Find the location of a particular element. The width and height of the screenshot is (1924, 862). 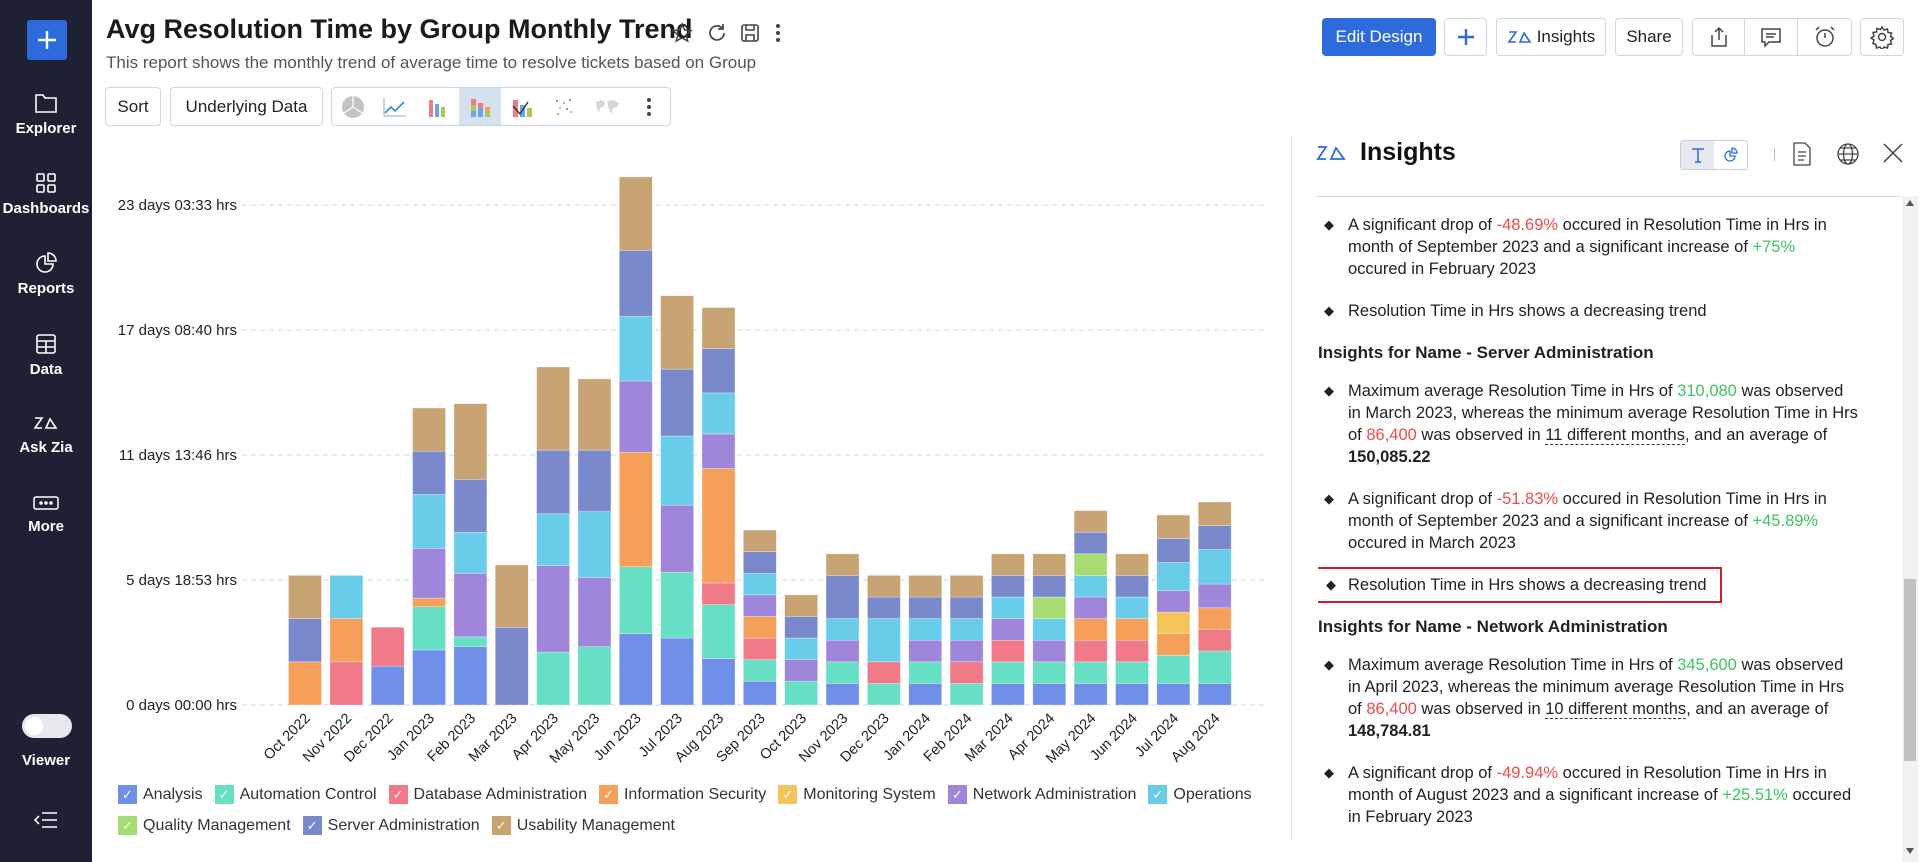

share-button: Share is located at coordinates (1649, 37).